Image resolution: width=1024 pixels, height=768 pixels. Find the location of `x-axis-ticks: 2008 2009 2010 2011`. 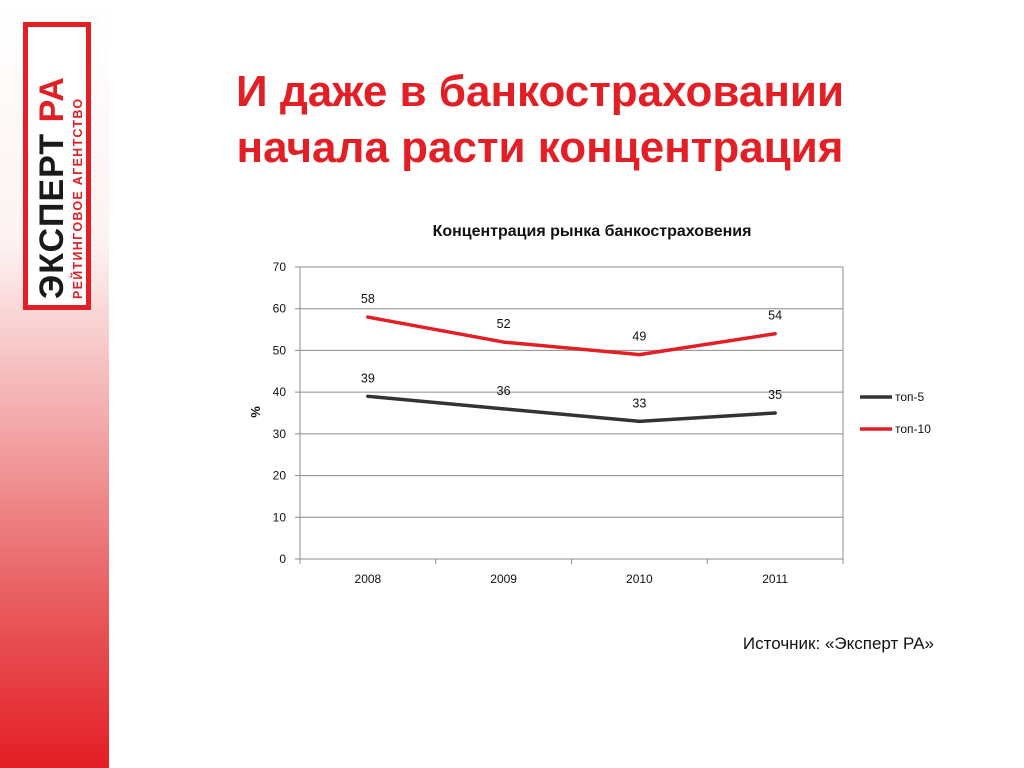

x-axis-ticks: 2008 2009 2010 2011 is located at coordinates (571, 572).